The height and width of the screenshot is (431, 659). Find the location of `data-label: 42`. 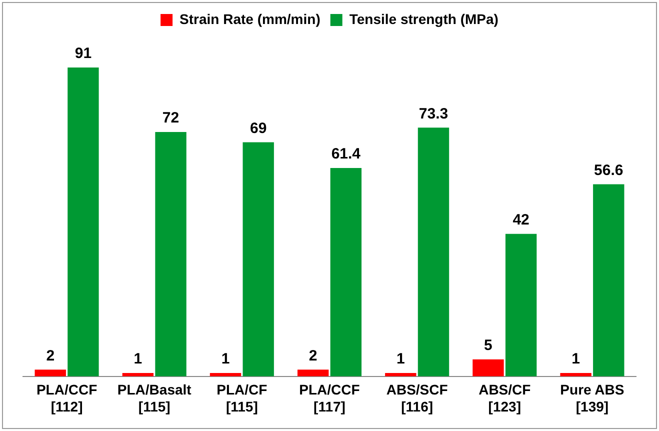

data-label: 42 is located at coordinates (521, 219).